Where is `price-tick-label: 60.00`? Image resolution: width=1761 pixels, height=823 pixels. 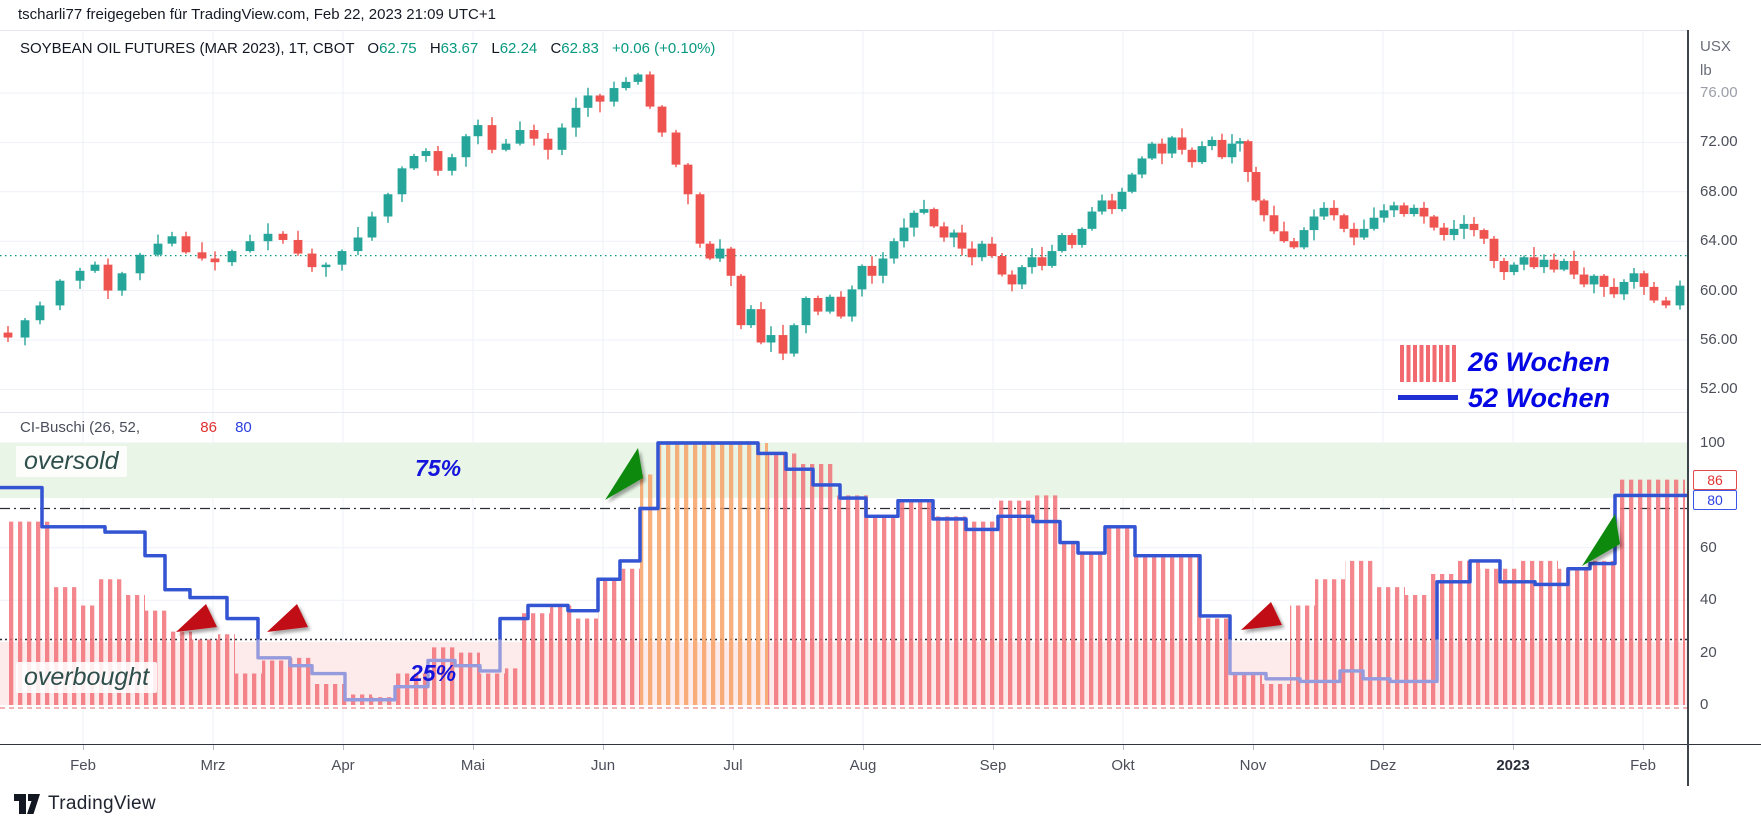 price-tick-label: 60.00 is located at coordinates (1719, 290).